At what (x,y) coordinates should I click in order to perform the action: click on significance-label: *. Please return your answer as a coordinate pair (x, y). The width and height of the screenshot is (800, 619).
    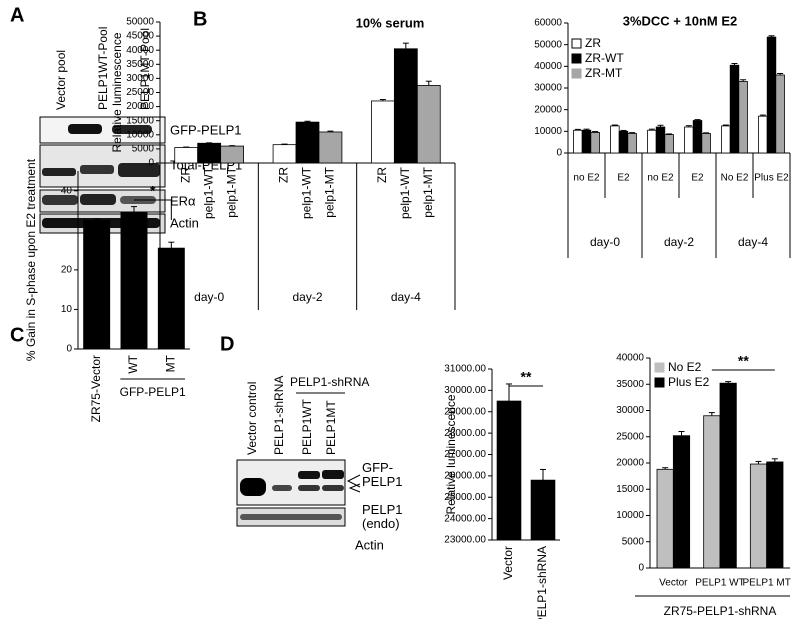
    Looking at the image, I should click on (153, 191).